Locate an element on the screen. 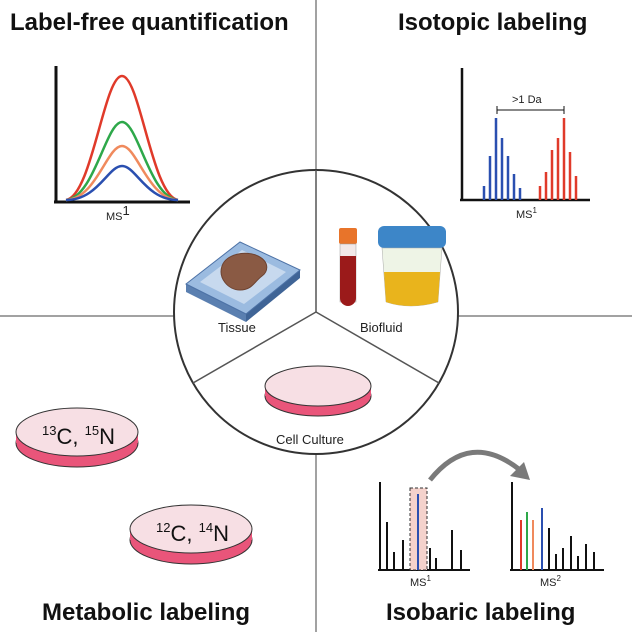 This screenshot has height=632, width=632. tube-blood is located at coordinates (348, 281).